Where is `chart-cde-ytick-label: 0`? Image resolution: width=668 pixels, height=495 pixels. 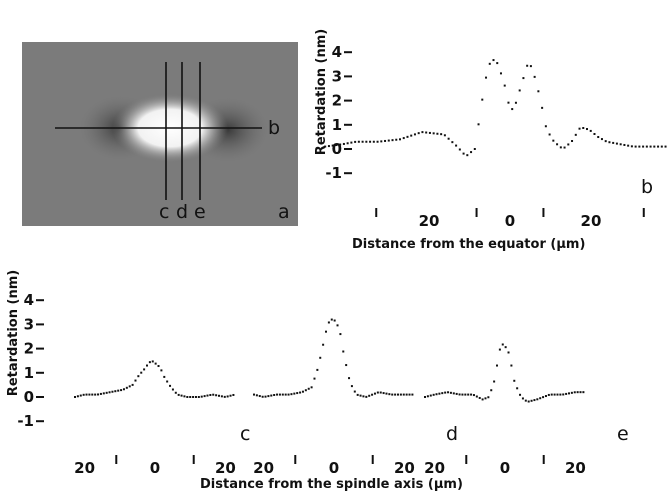
chart-cde-ytick-label: 0 is located at coordinates (29, 397).